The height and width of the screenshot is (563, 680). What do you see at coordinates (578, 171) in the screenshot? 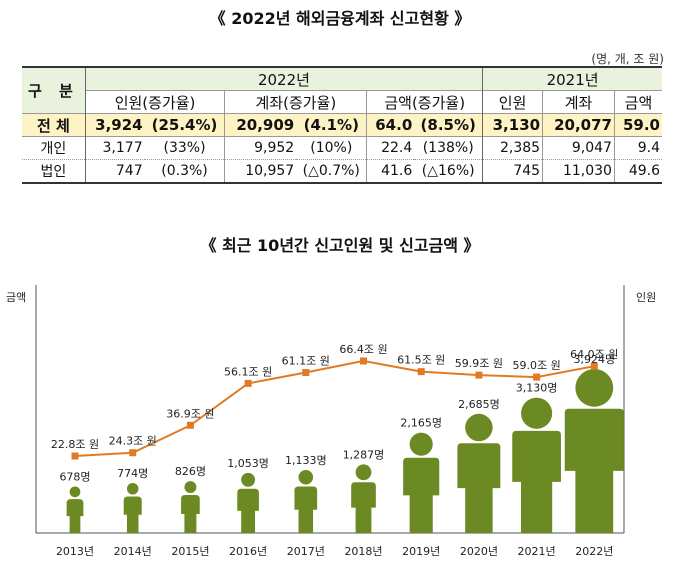
I see `cell-account-prev: 11,030` at bounding box center [578, 171].